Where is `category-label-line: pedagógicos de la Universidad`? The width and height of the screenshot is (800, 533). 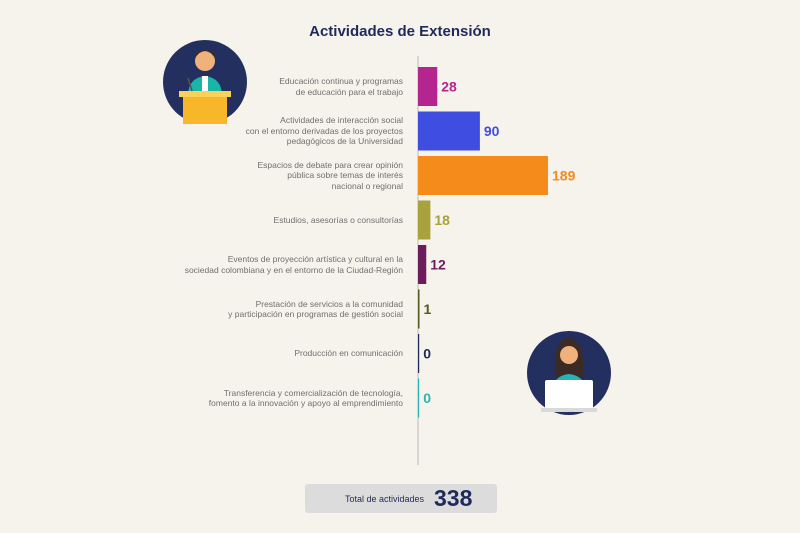
category-label-line: pedagógicos de la Universidad is located at coordinates (344, 141).